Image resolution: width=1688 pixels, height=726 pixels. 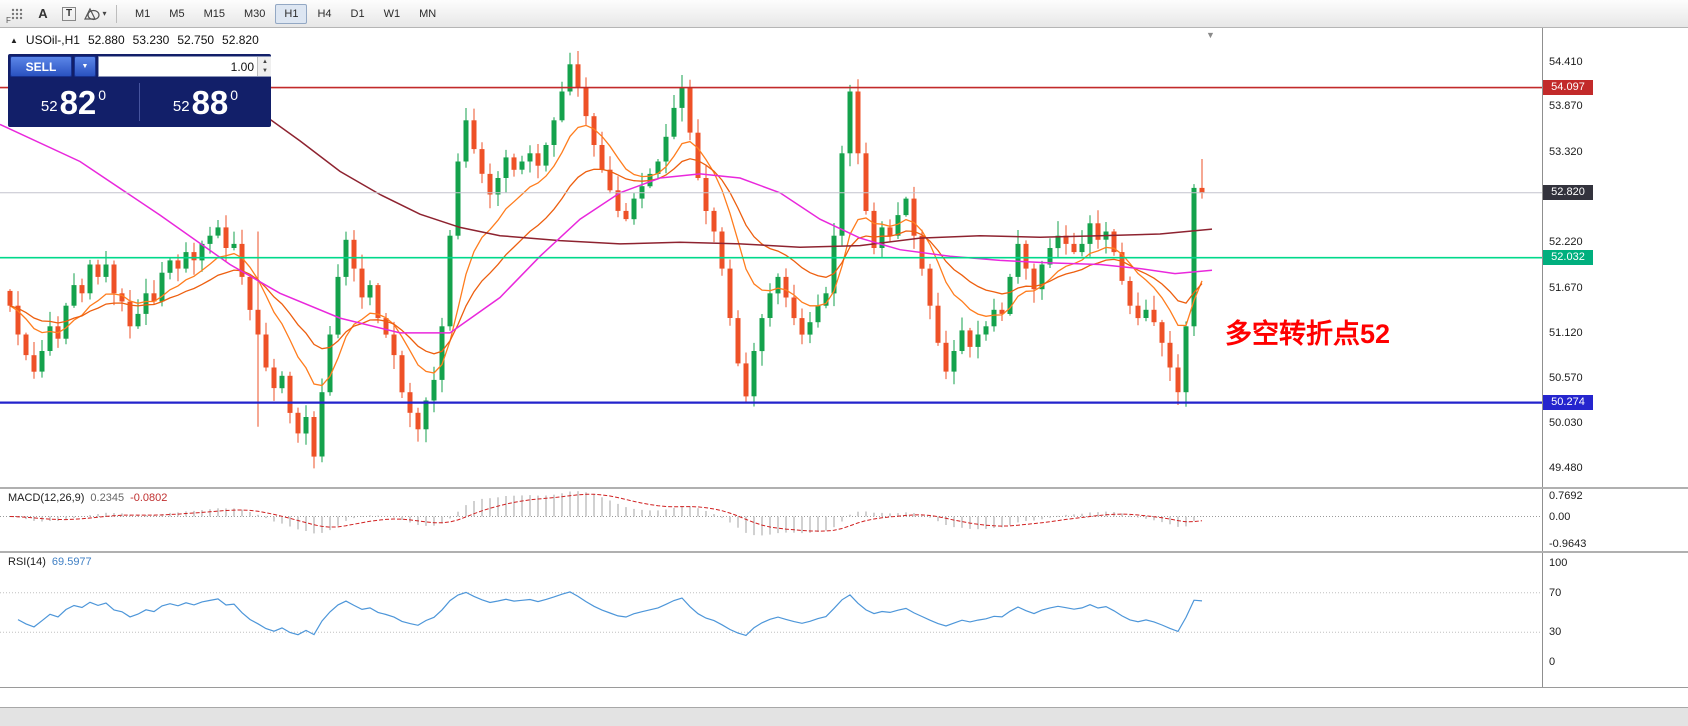 I want to click on macd-plot: MACD(12,26,9) 0.2345 -0.0802, so click(x=771, y=520).